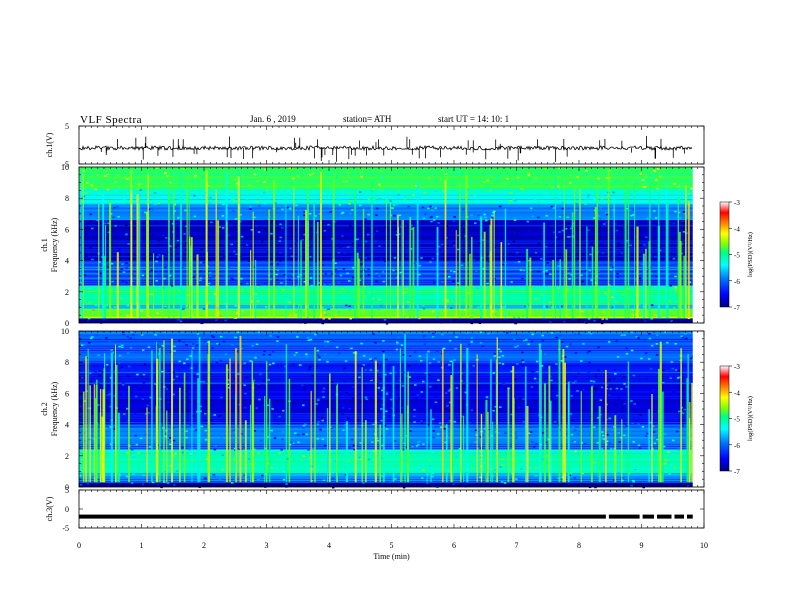 The height and width of the screenshot is (612, 792). I want to click on colorbar-label: log(PSD)(V²/Hz), so click(750, 418).